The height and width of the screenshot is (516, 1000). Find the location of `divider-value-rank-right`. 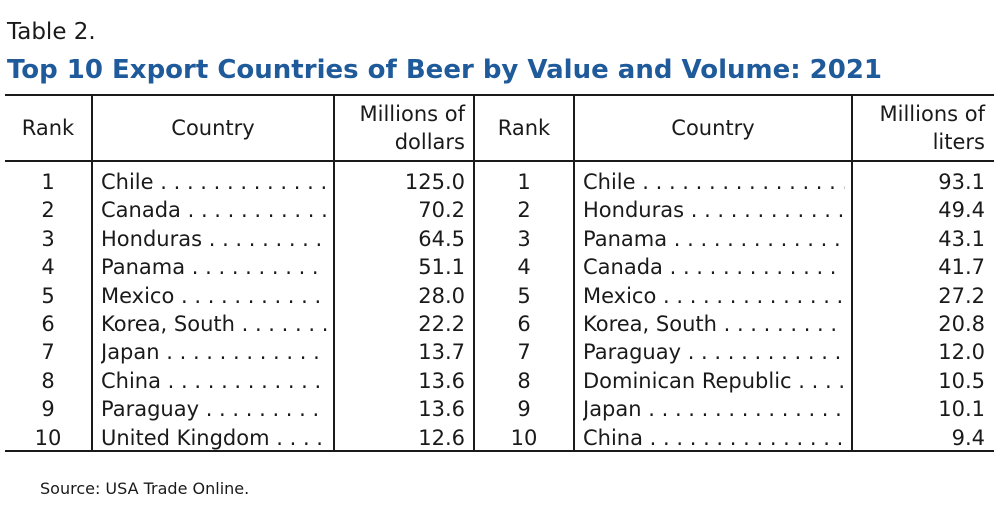

divider-value-rank-right is located at coordinates (474, 273).